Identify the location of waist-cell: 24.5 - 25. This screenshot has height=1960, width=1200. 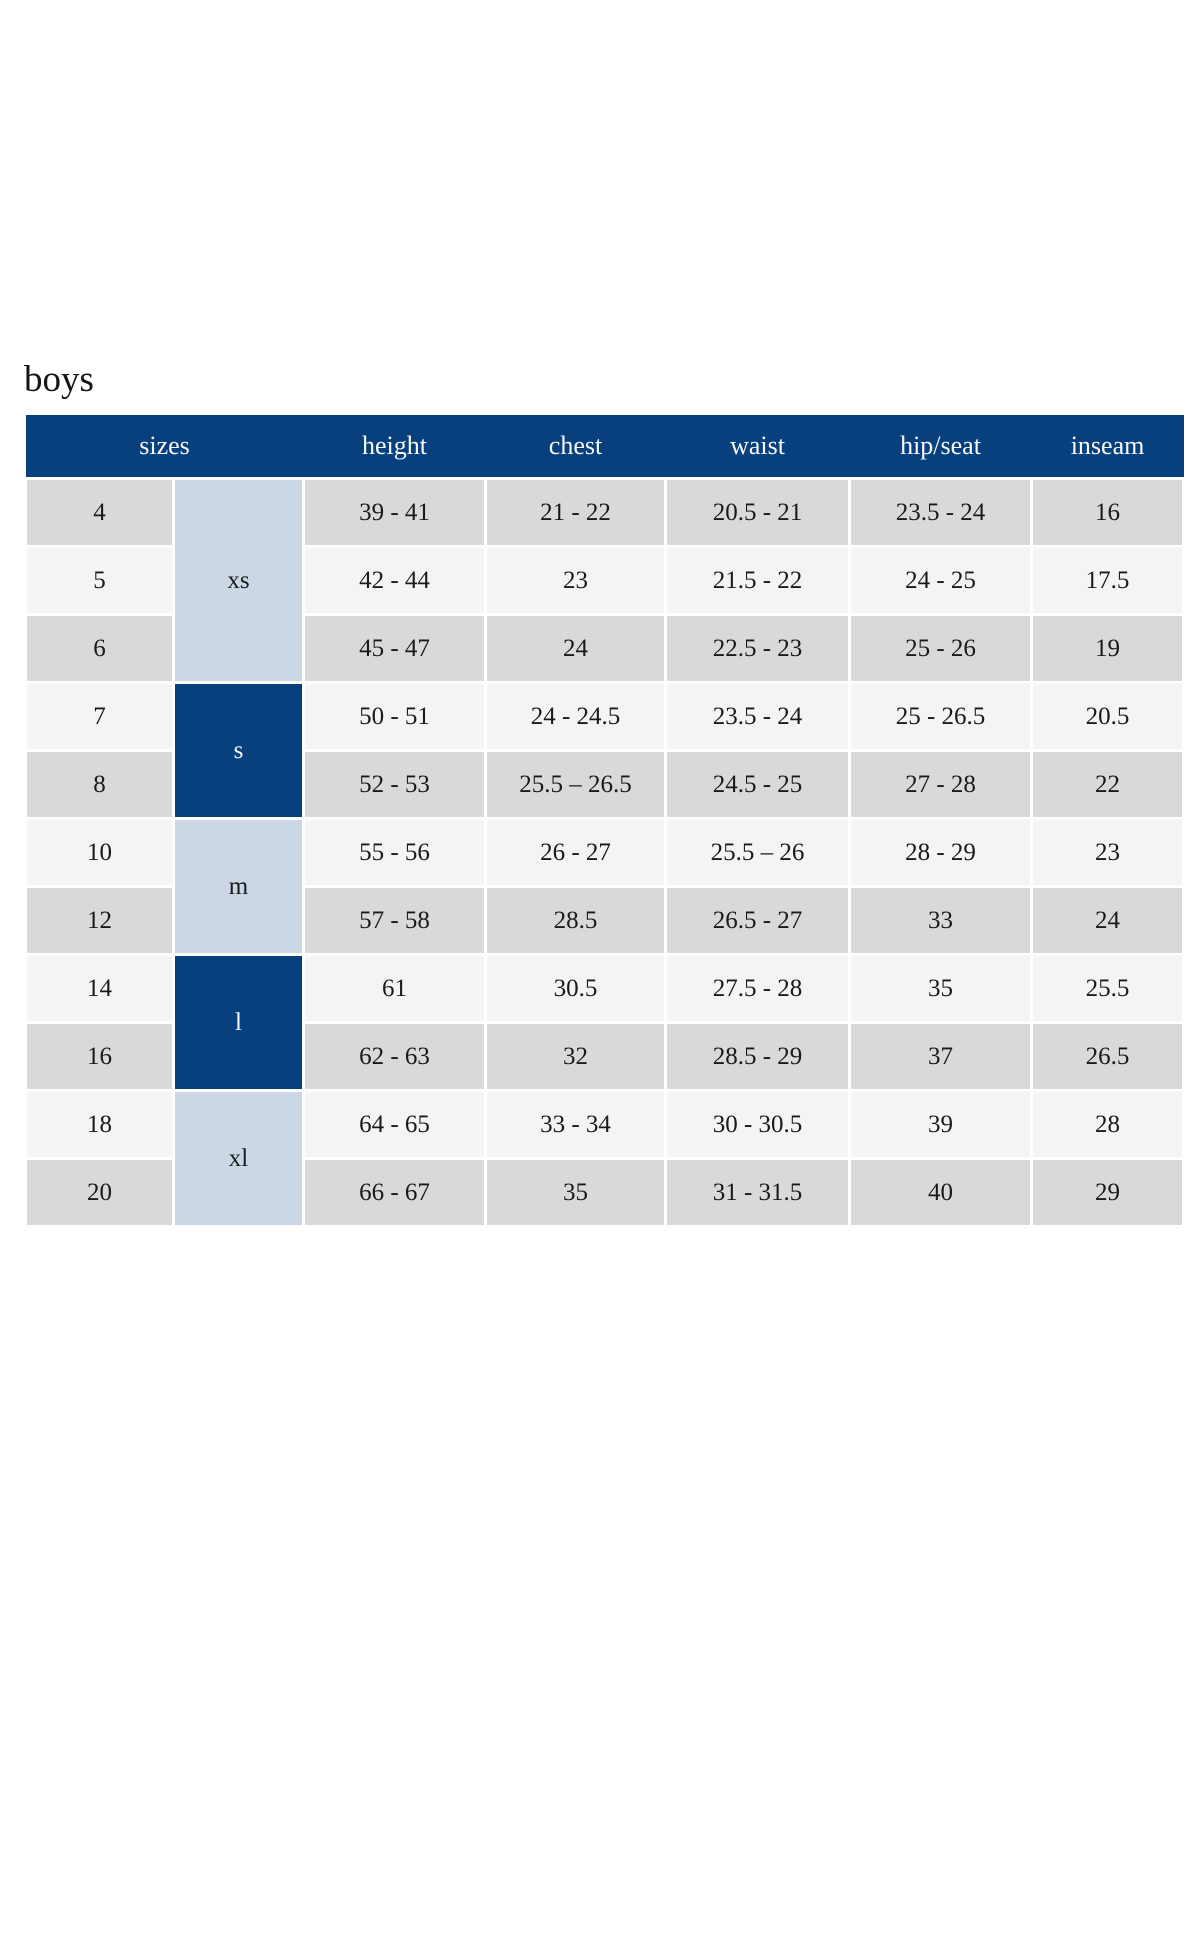
(758, 785).